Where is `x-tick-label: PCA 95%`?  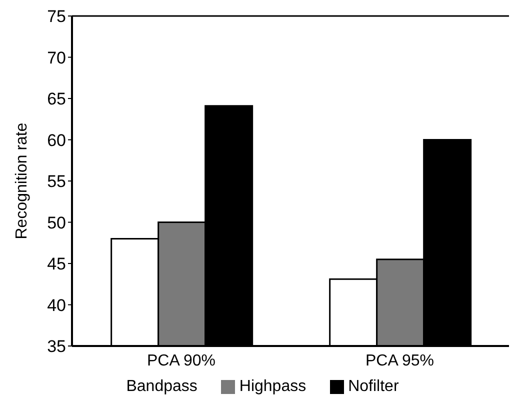 x-tick-label: PCA 95% is located at coordinates (400, 361).